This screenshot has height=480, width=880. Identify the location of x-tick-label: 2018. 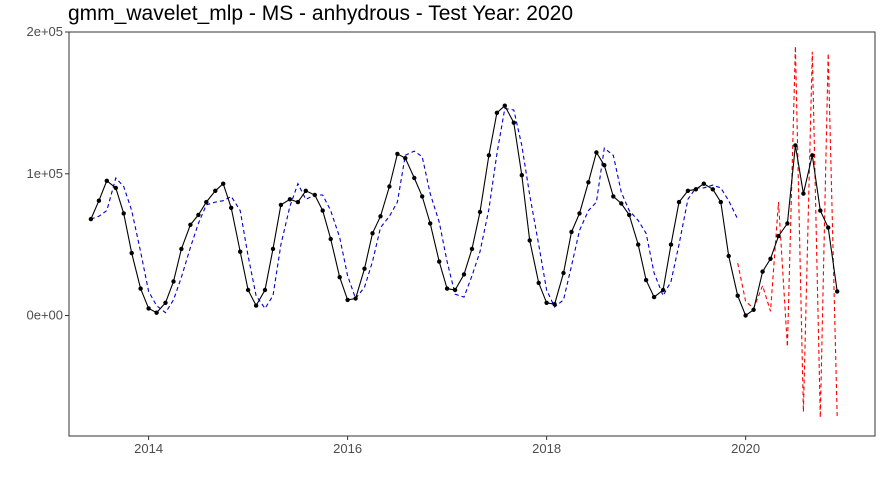
(546, 448).